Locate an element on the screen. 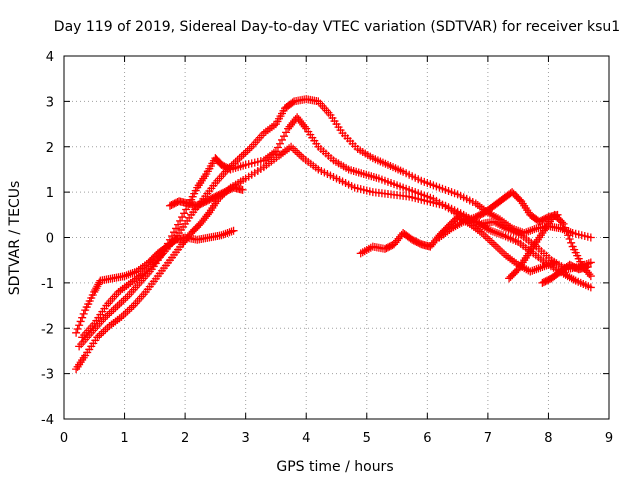 Image resolution: width=640 pixels, height=480 pixels. series-track-e is located at coordinates (206, 196).